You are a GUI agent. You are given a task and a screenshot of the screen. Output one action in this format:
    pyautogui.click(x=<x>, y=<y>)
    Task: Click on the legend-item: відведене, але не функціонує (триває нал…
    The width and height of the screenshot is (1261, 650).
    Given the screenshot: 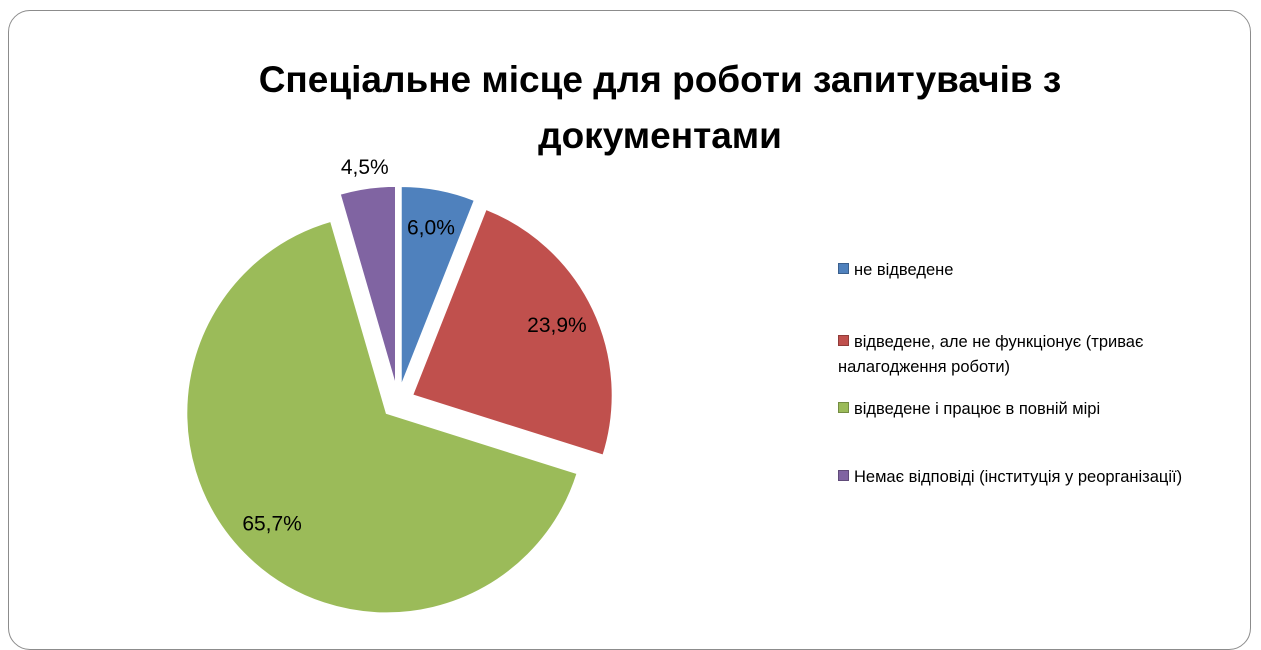 What is the action you would take?
    pyautogui.click(x=1043, y=355)
    